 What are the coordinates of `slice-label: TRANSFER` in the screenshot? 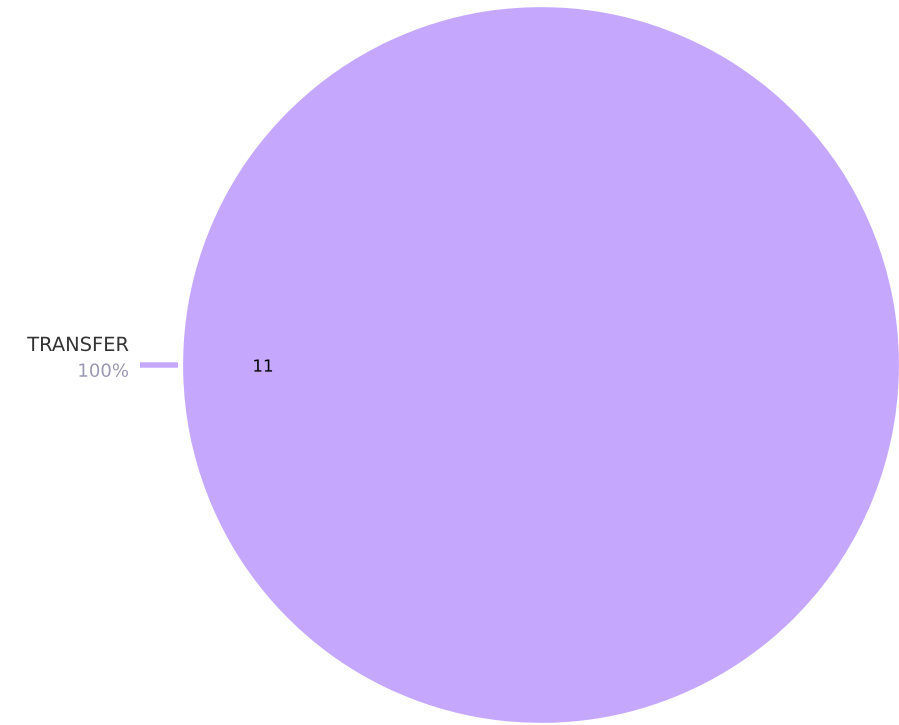 It's located at (77, 344).